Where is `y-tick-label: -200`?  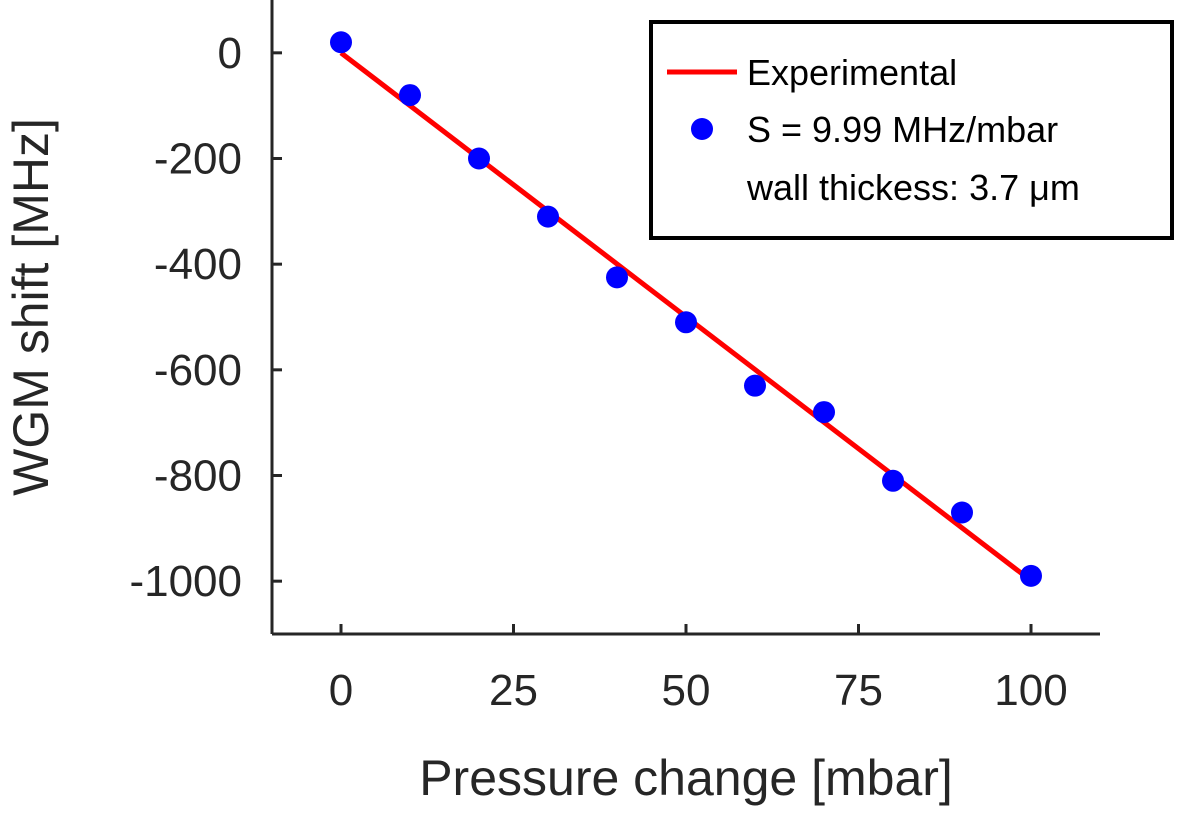 y-tick-label: -200 is located at coordinates (198, 159).